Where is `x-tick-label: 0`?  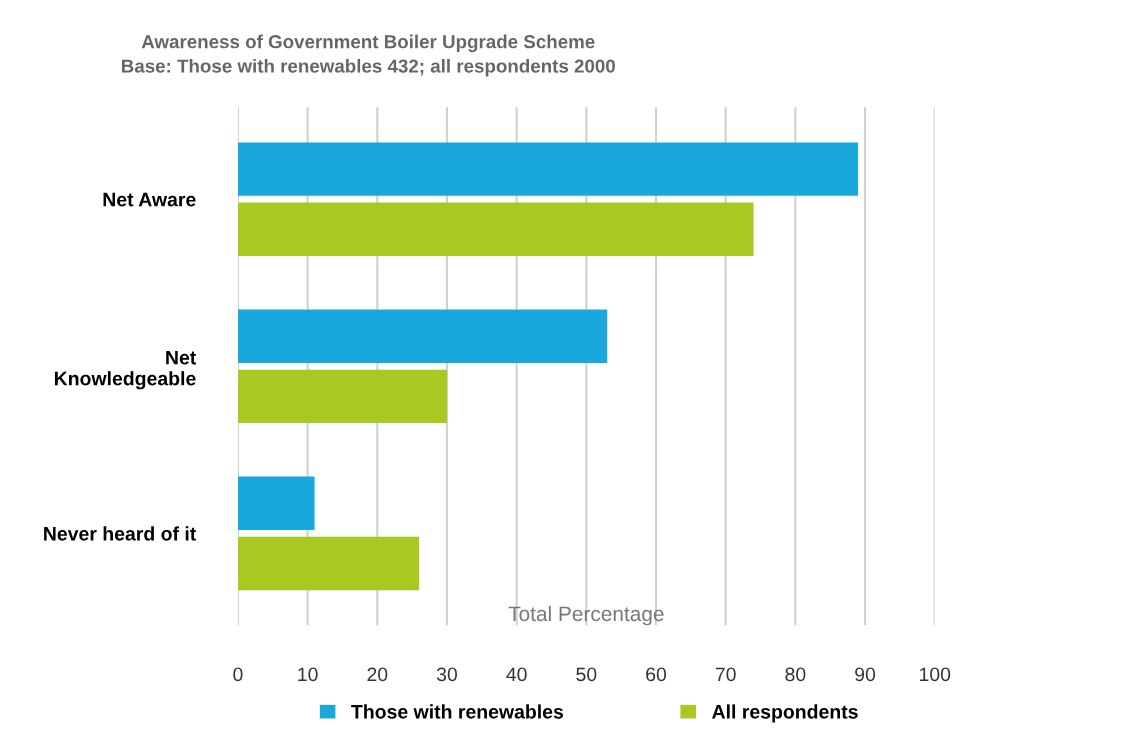
x-tick-label: 0 is located at coordinates (238, 674).